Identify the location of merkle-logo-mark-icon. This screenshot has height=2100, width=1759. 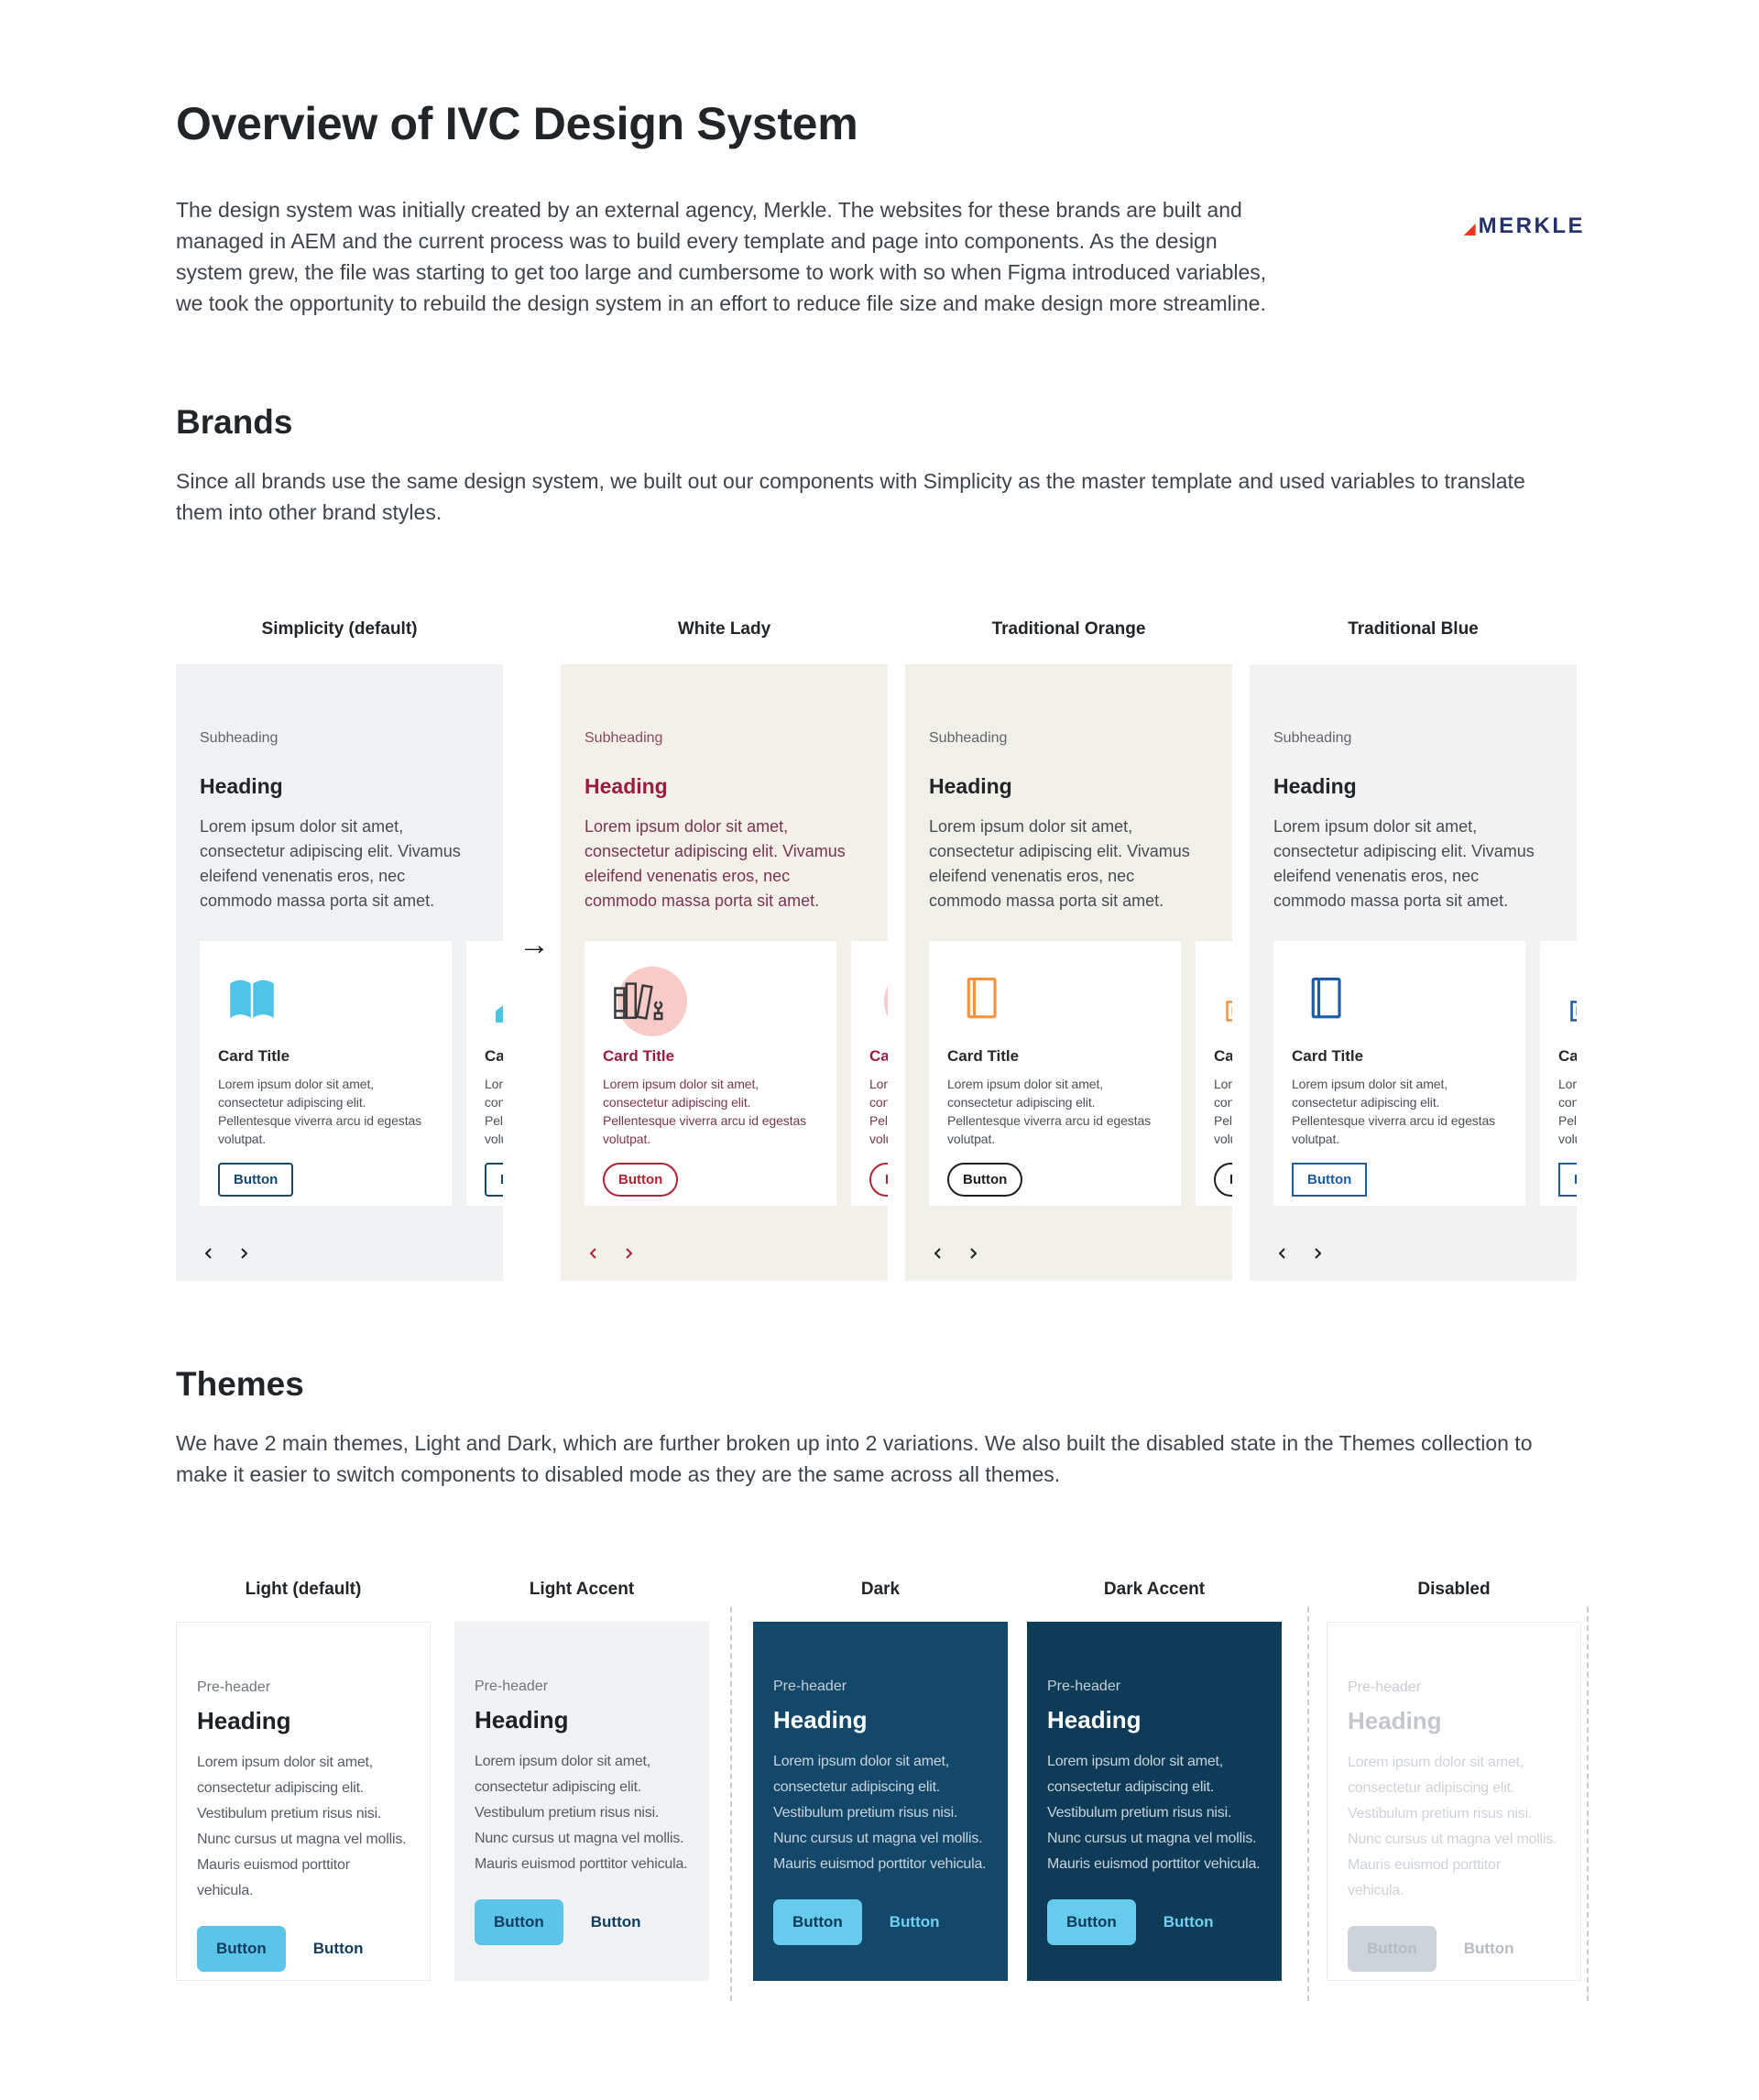
(1469, 229).